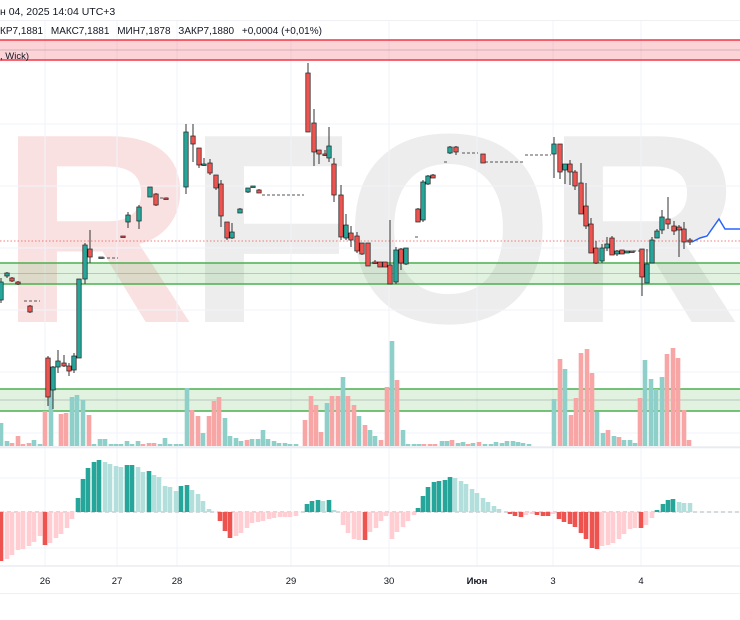 This screenshot has width=740, height=620. I want to click on header-divider, so click(370, 20).